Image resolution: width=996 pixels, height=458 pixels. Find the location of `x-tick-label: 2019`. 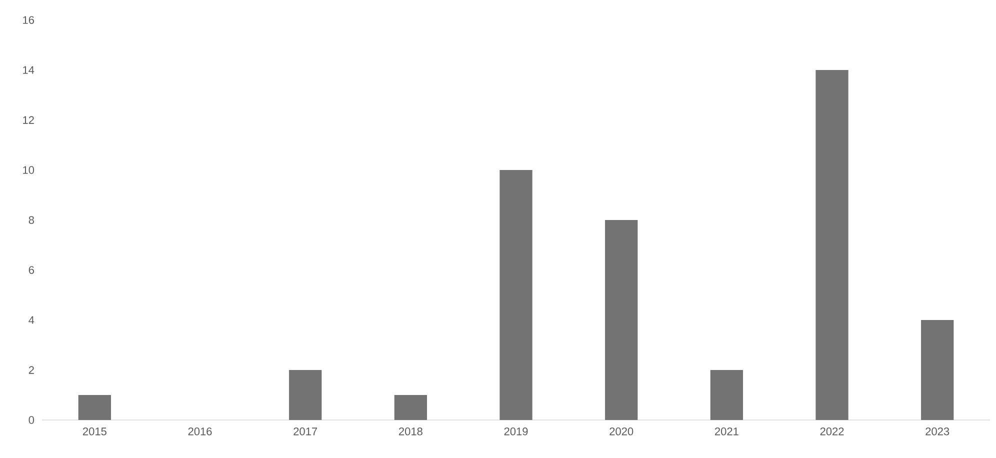

x-tick-label: 2019 is located at coordinates (516, 432).